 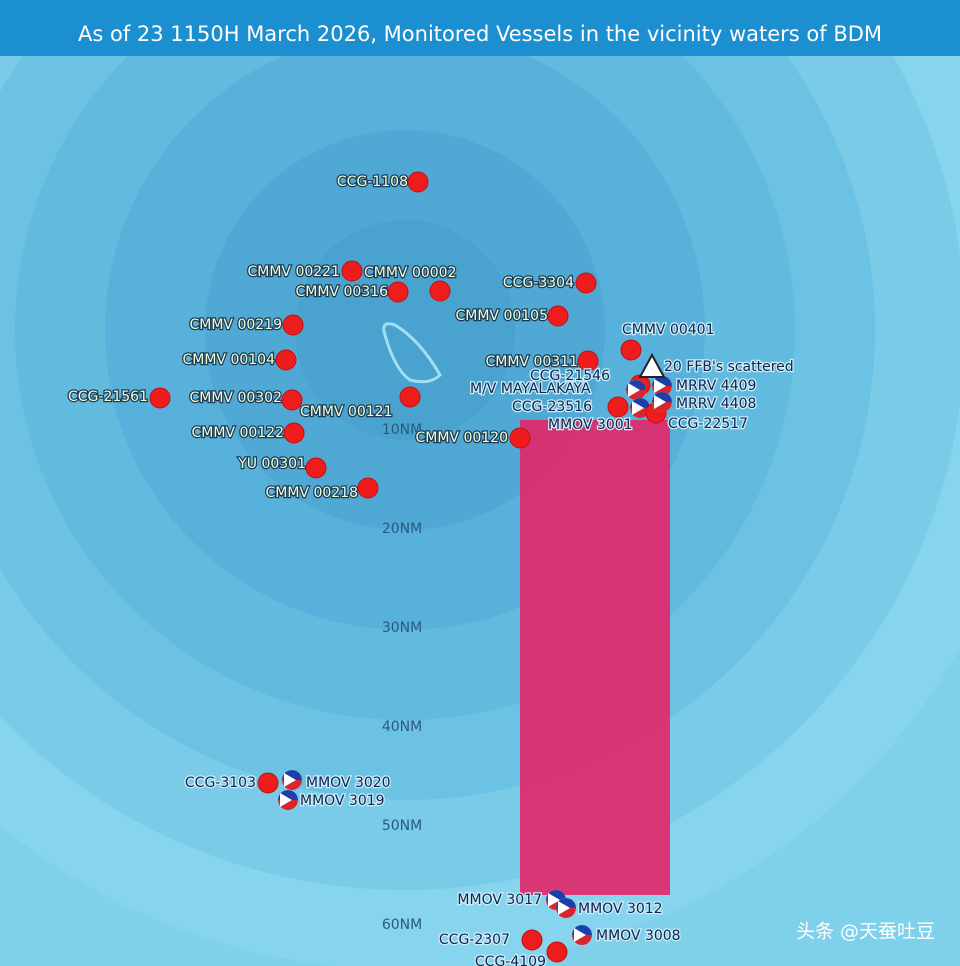 I want to click on header-bar, so click(x=480, y=28).